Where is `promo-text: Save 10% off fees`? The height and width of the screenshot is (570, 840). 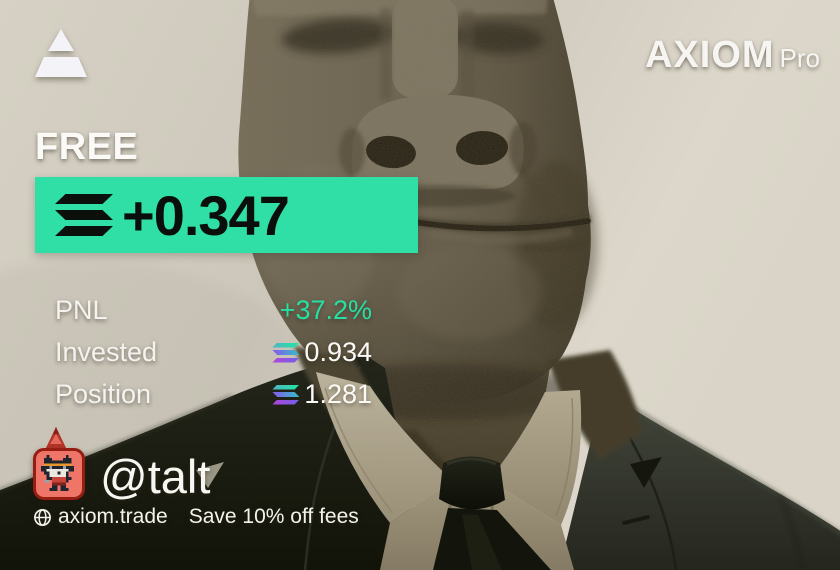 promo-text: Save 10% off fees is located at coordinates (273, 516).